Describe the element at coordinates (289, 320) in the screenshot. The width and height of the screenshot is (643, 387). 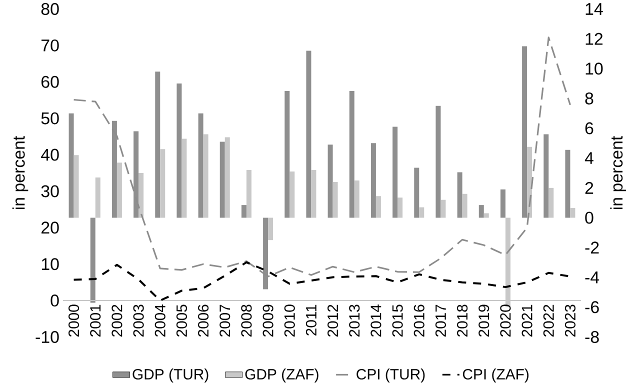
I see `x-tick-label: 2010` at that location.